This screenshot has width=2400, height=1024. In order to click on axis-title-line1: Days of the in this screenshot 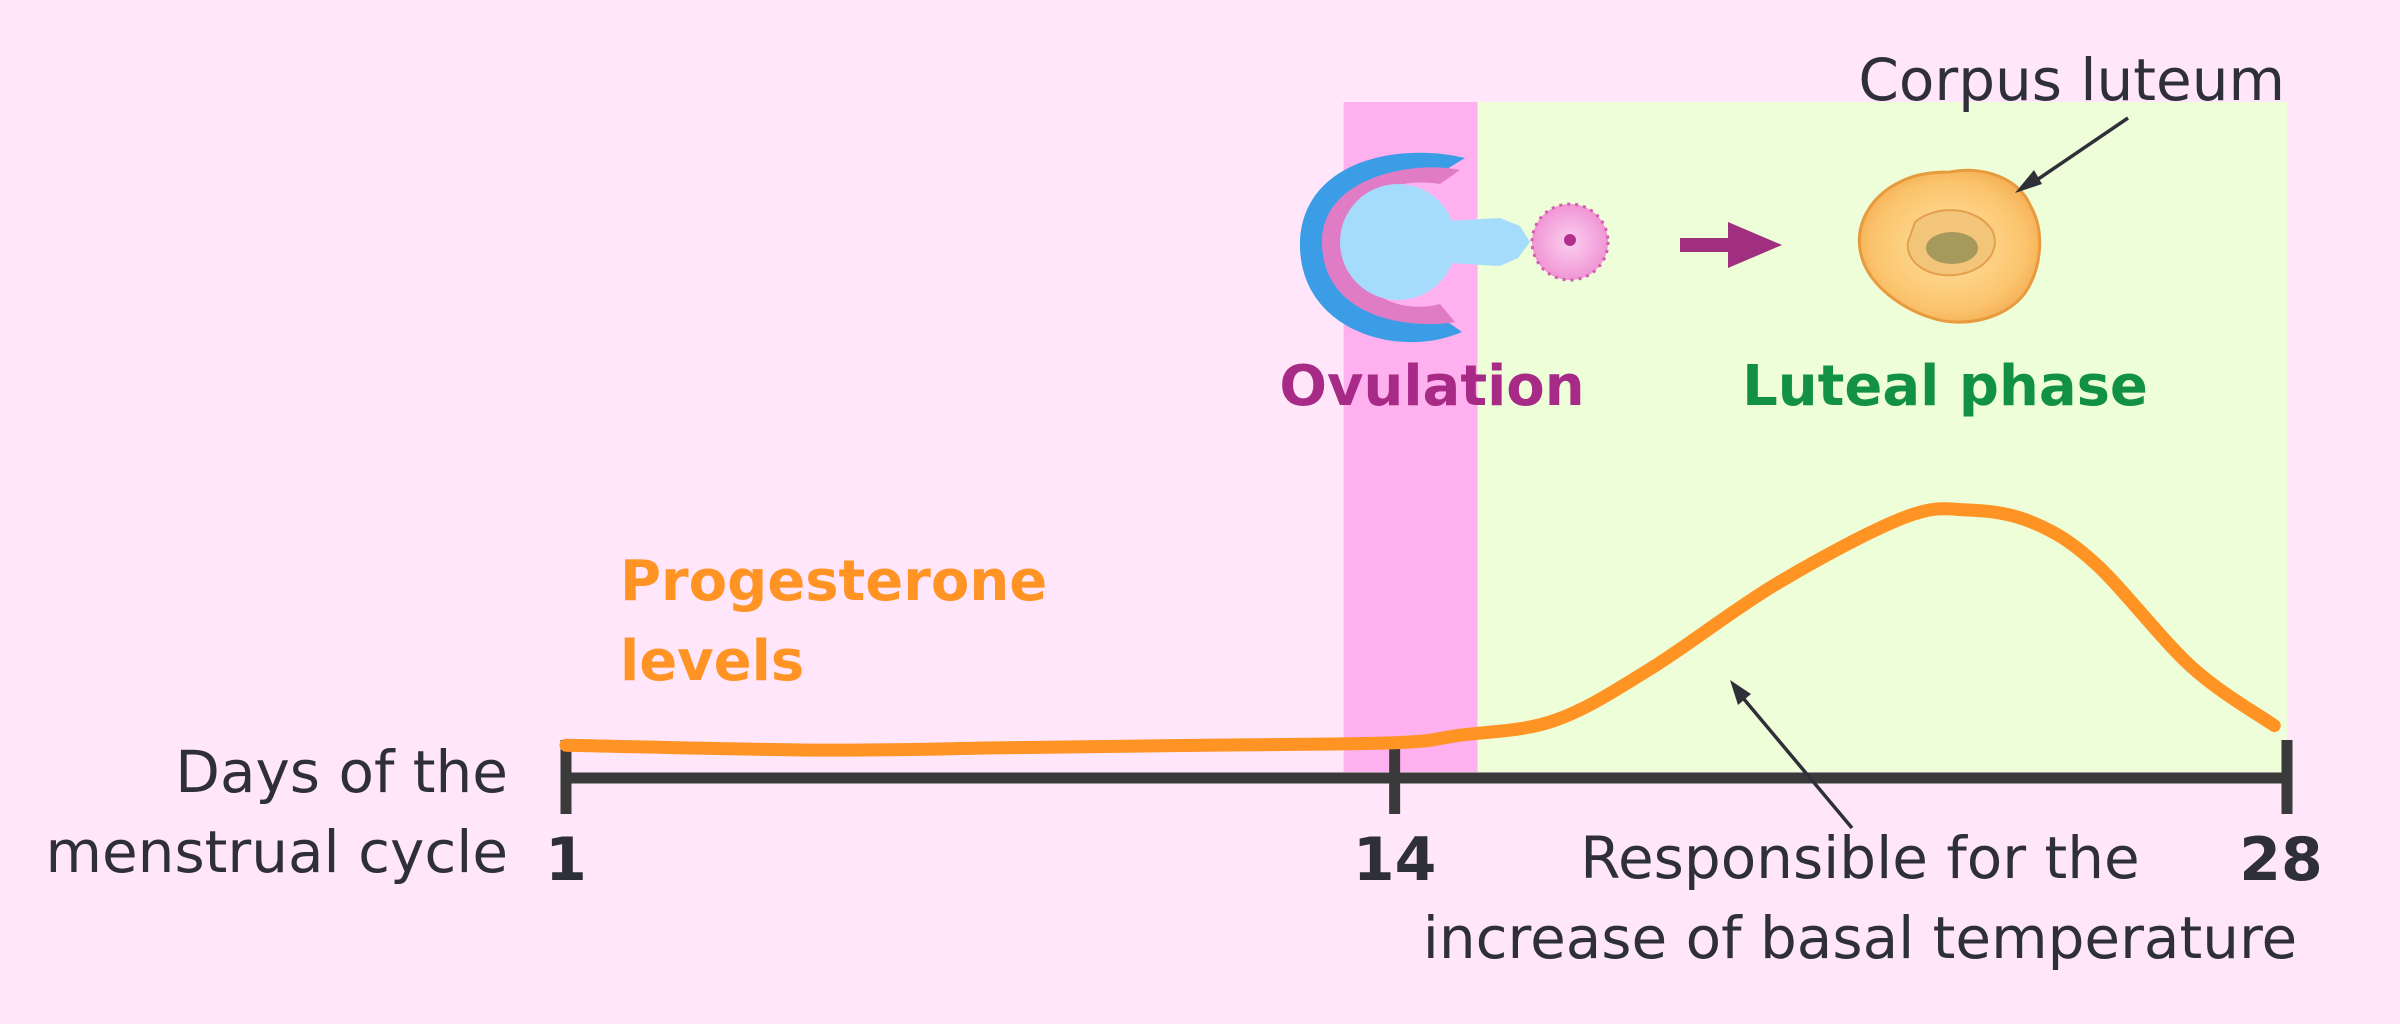, I will do `click(341, 772)`.